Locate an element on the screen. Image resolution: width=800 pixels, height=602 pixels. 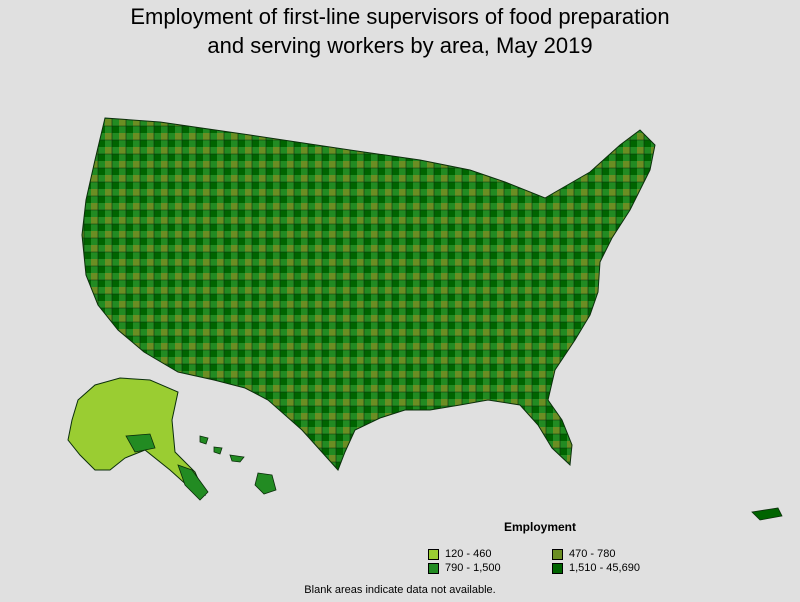
legend-label-2: 470 - 780 is located at coordinates (592, 554).